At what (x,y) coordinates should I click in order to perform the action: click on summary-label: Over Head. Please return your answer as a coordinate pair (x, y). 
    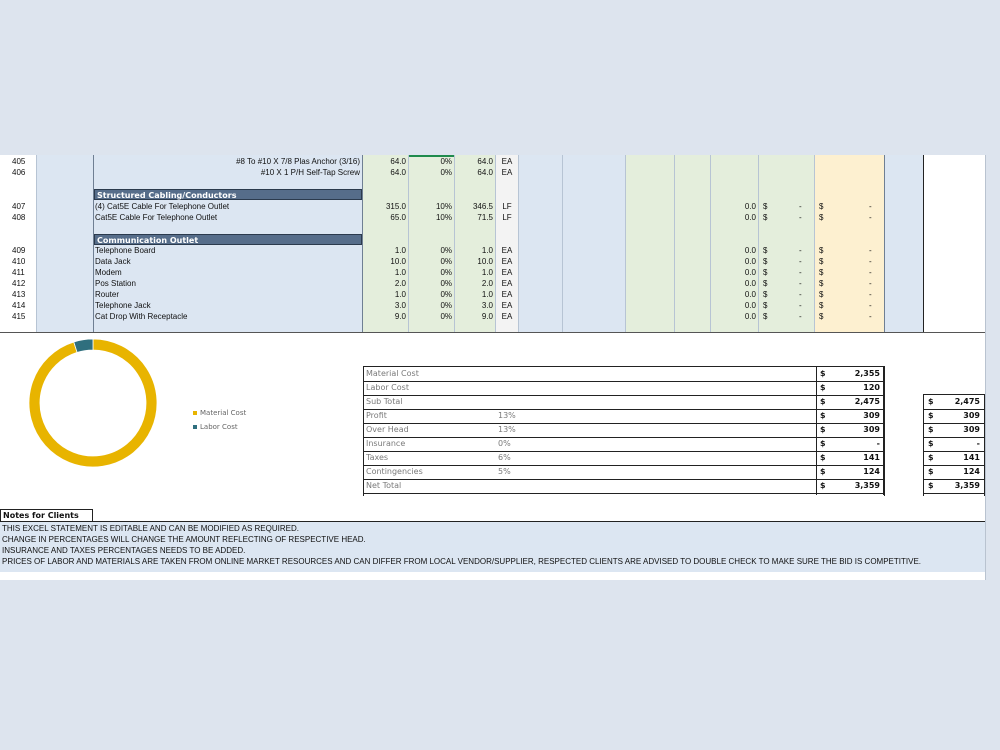
    Looking at the image, I should click on (387, 429).